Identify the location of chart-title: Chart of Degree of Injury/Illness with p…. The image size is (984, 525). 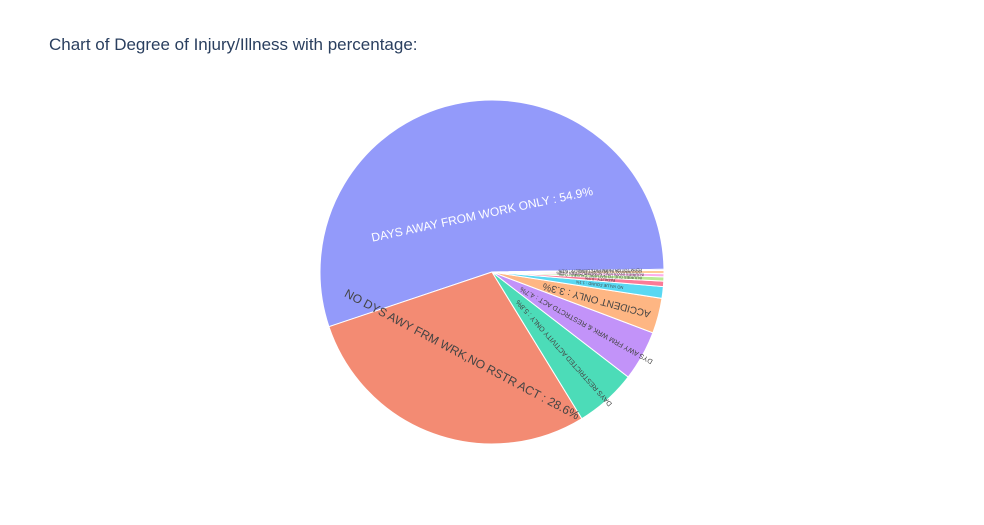
(233, 44).